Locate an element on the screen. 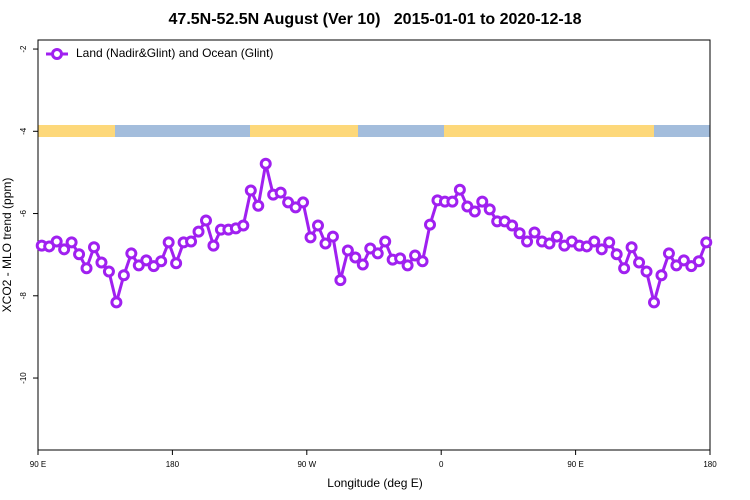  legend-label: Land (Nadir&Glint) and Ocean (Glint) is located at coordinates (174, 53).